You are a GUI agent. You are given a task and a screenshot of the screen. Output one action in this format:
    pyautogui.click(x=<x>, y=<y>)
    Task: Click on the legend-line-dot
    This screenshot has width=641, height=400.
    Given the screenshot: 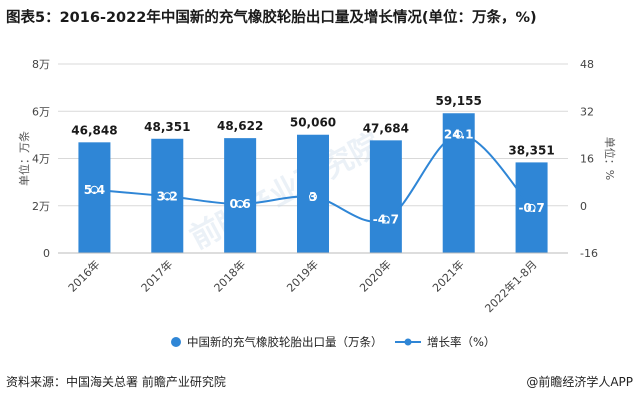 What is the action you would take?
    pyautogui.click(x=408, y=342)
    